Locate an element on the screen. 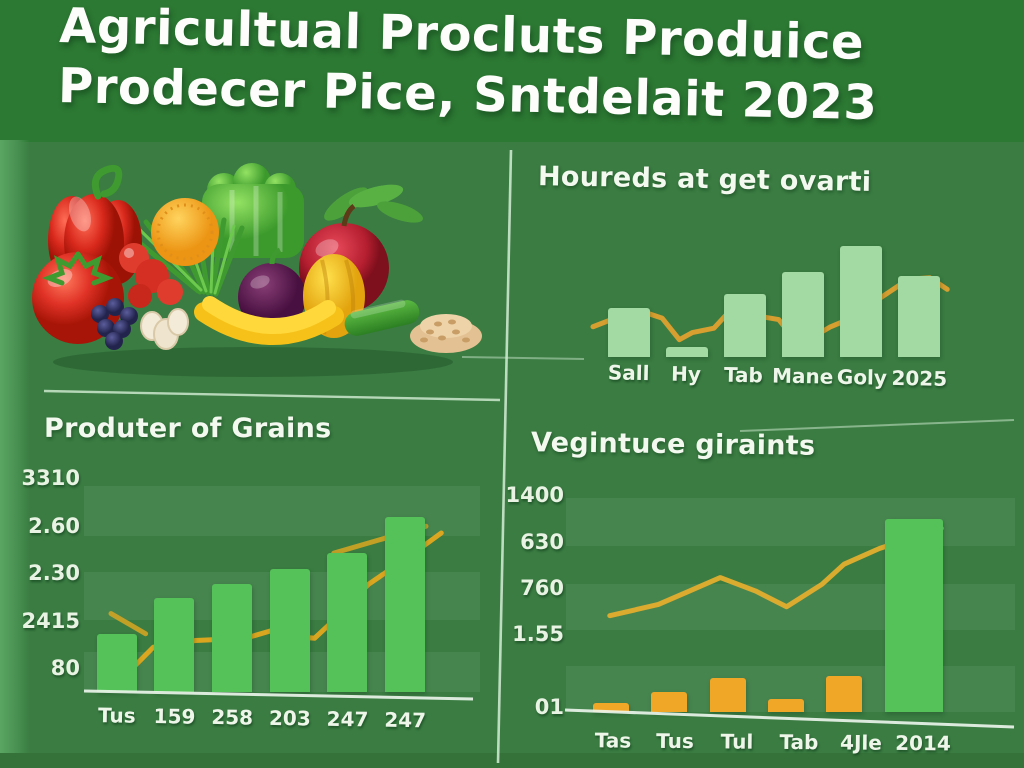 Image resolution: width=1024 pixels, height=768 pixels. hours-bar-Goly is located at coordinates (861, 301).